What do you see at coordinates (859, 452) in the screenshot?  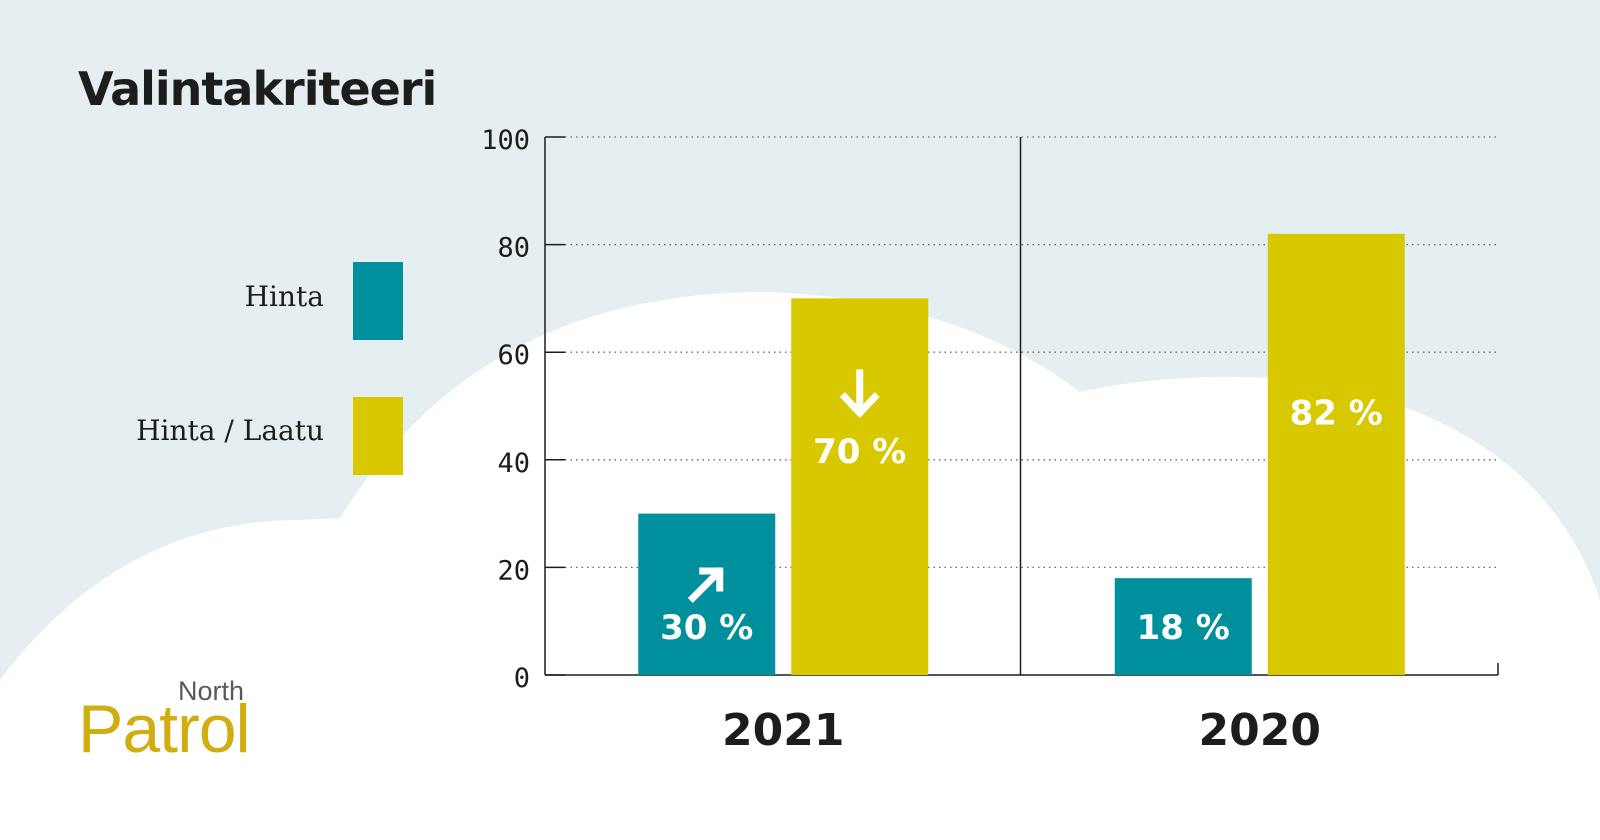 I see `data-label-hinta-laatu-2021: 70 %` at bounding box center [859, 452].